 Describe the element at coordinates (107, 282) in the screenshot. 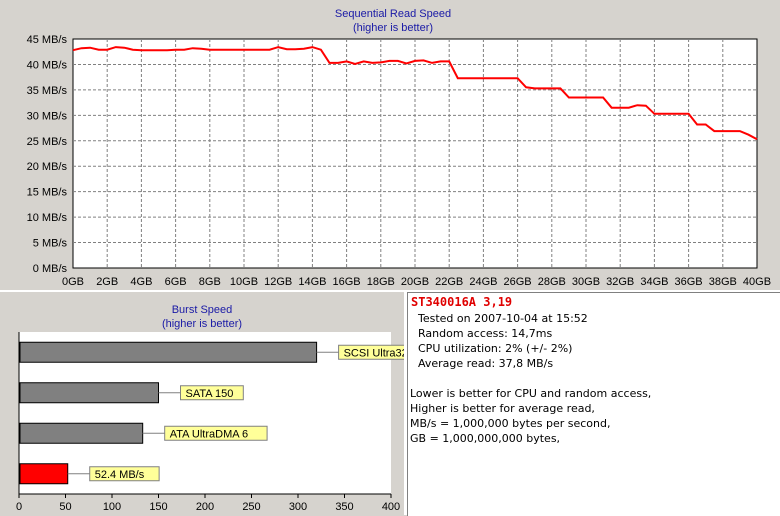

I see `x-tick-label: 2GB` at that location.